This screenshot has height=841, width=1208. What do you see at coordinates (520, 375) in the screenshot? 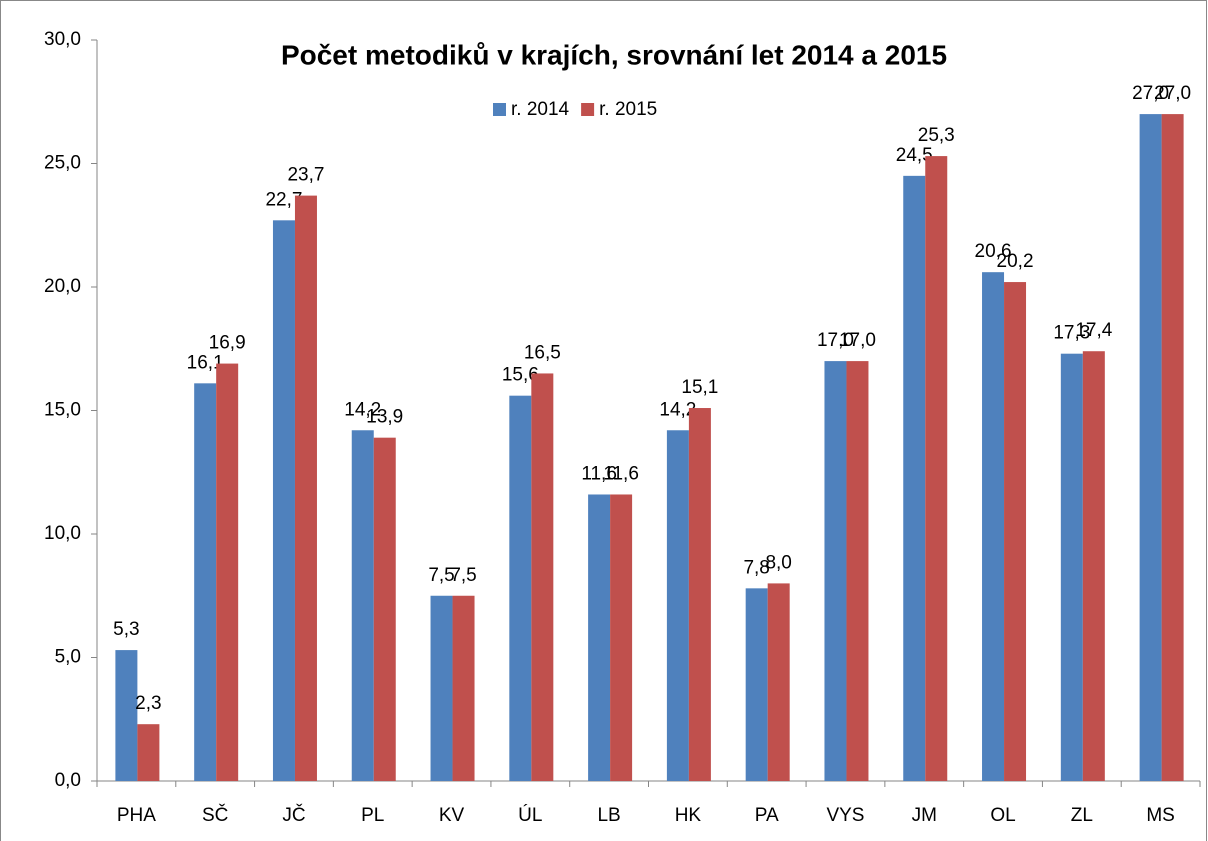
I see `data-label: 15,6` at bounding box center [520, 375].